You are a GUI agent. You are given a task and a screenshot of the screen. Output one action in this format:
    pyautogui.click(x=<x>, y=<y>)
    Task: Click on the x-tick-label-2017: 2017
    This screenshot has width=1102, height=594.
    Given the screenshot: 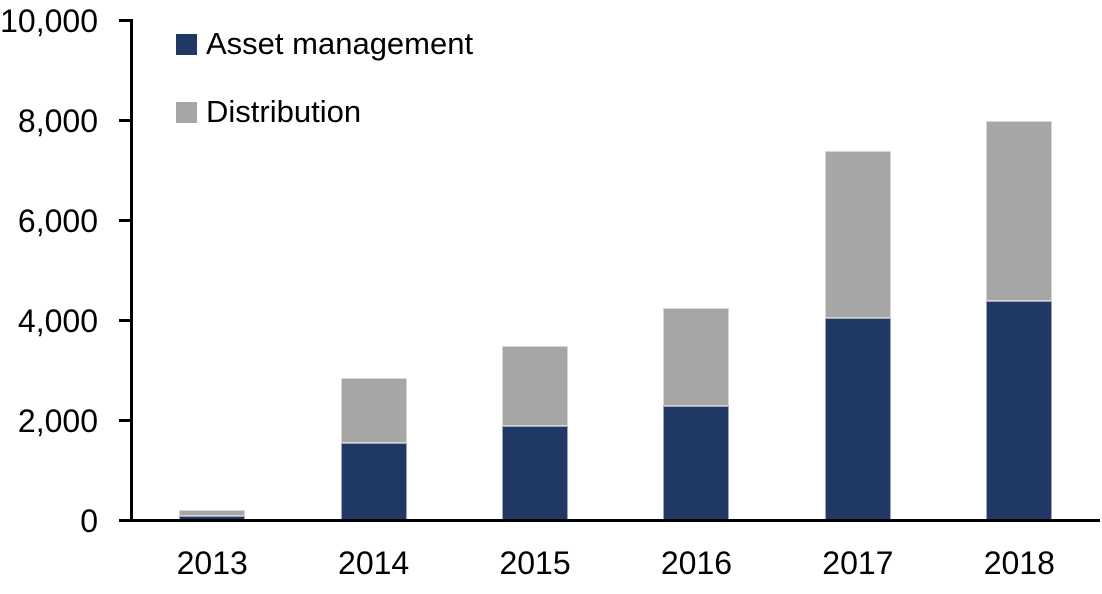 What is the action you would take?
    pyautogui.click(x=858, y=563)
    